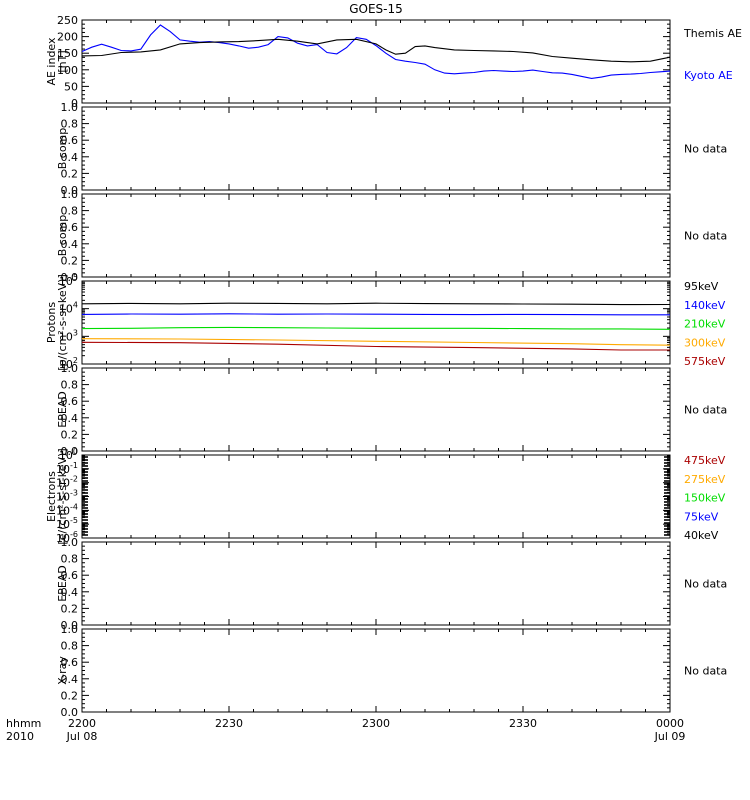  I want to click on y-axis-label: AE index, so click(51, 61).